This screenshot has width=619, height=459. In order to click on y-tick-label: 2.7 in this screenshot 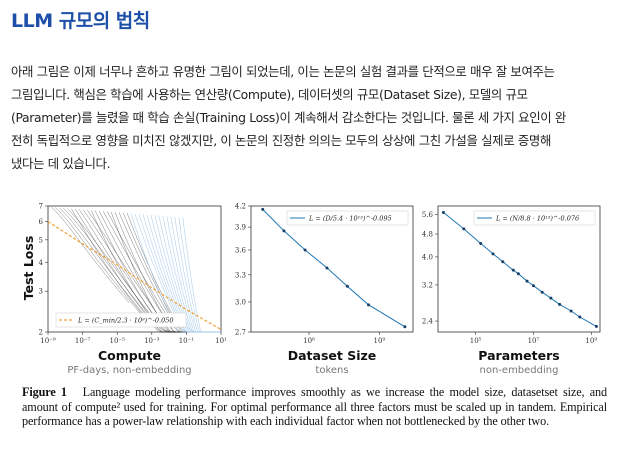, I will do `click(240, 333)`.